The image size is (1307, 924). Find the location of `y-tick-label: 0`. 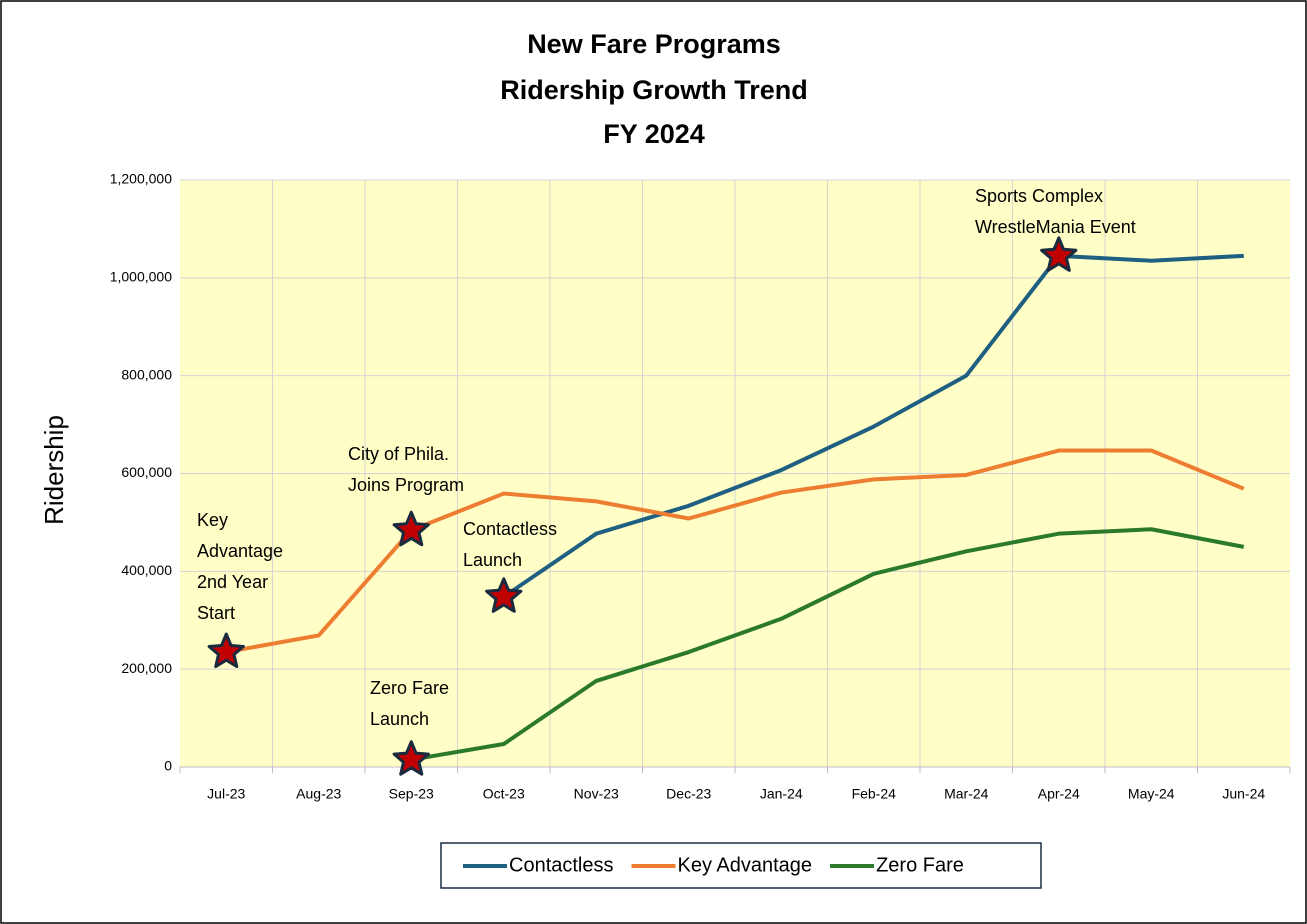

y-tick-label: 0 is located at coordinates (168, 766).